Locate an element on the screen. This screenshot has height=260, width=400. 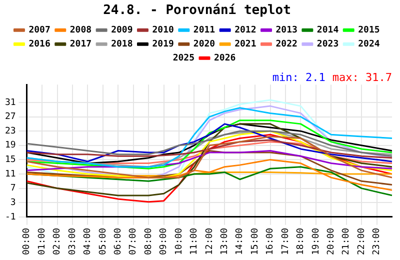
x-tick-label: 11:00 is located at coordinates (195, 241).